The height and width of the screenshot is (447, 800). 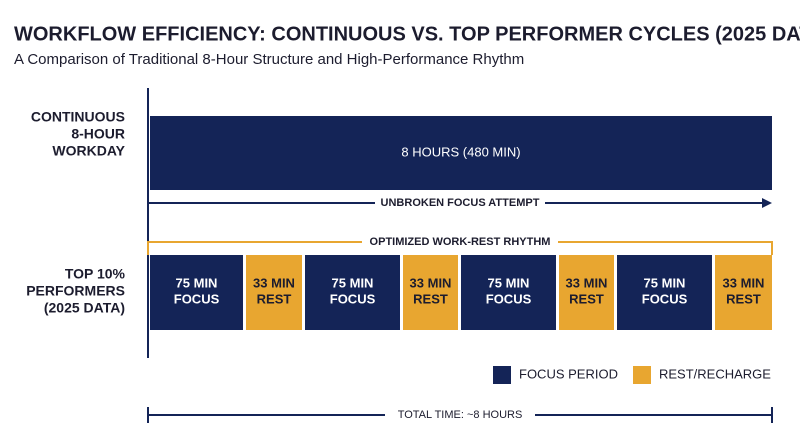 What do you see at coordinates (568, 373) in the screenshot?
I see `legend-label: FOCUS PERIOD` at bounding box center [568, 373].